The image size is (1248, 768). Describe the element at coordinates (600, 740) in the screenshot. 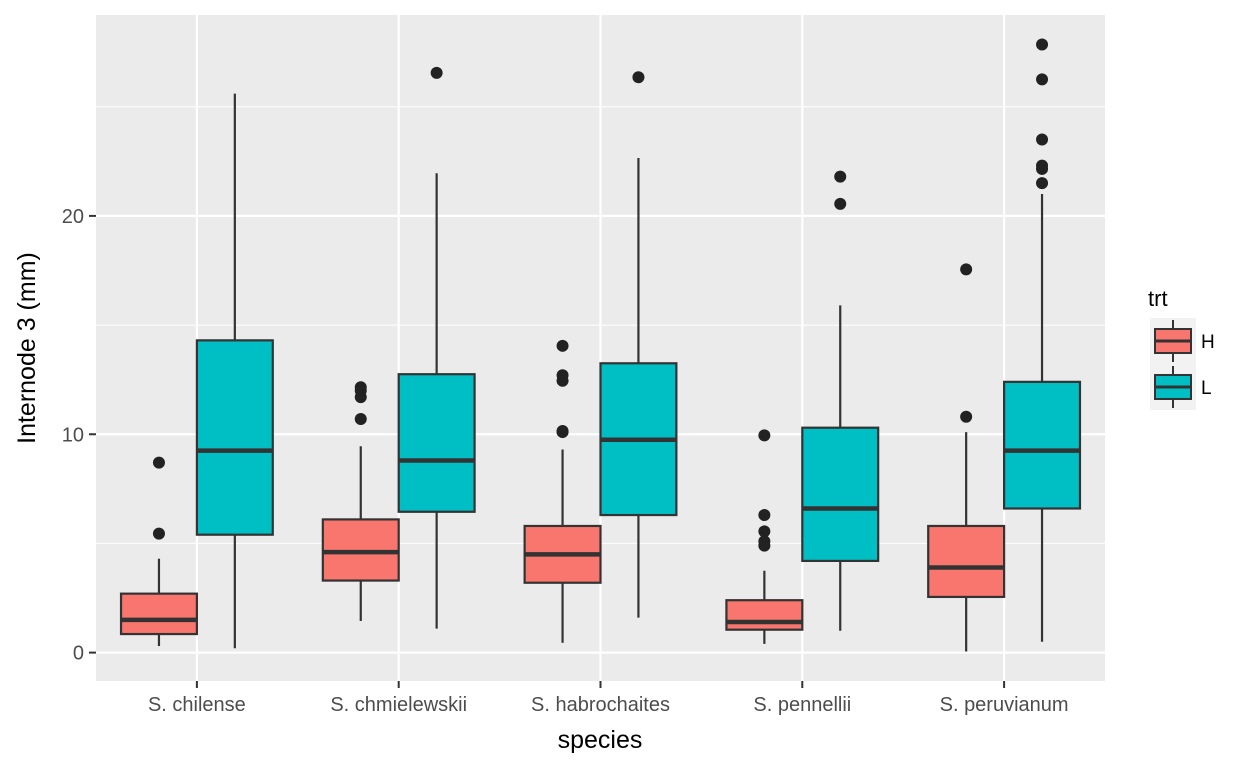

I see `x-axis-title: species` at that location.